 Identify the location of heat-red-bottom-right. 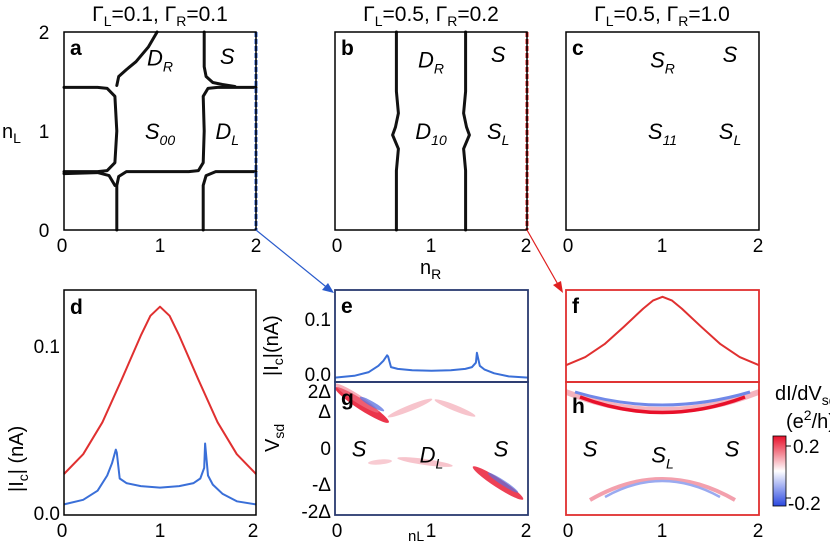
(498, 483).